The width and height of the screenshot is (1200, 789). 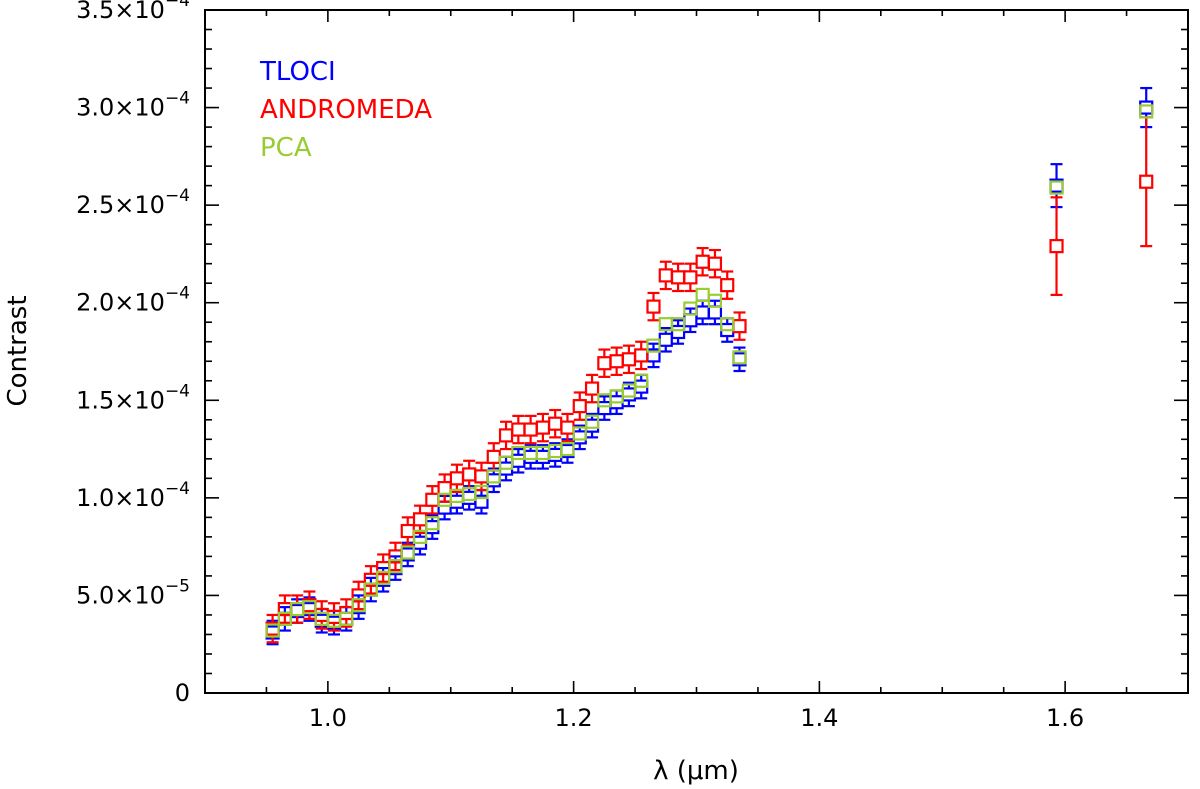 What do you see at coordinates (297, 72) in the screenshot?
I see `legend-entry-tloci: TLOCI` at bounding box center [297, 72].